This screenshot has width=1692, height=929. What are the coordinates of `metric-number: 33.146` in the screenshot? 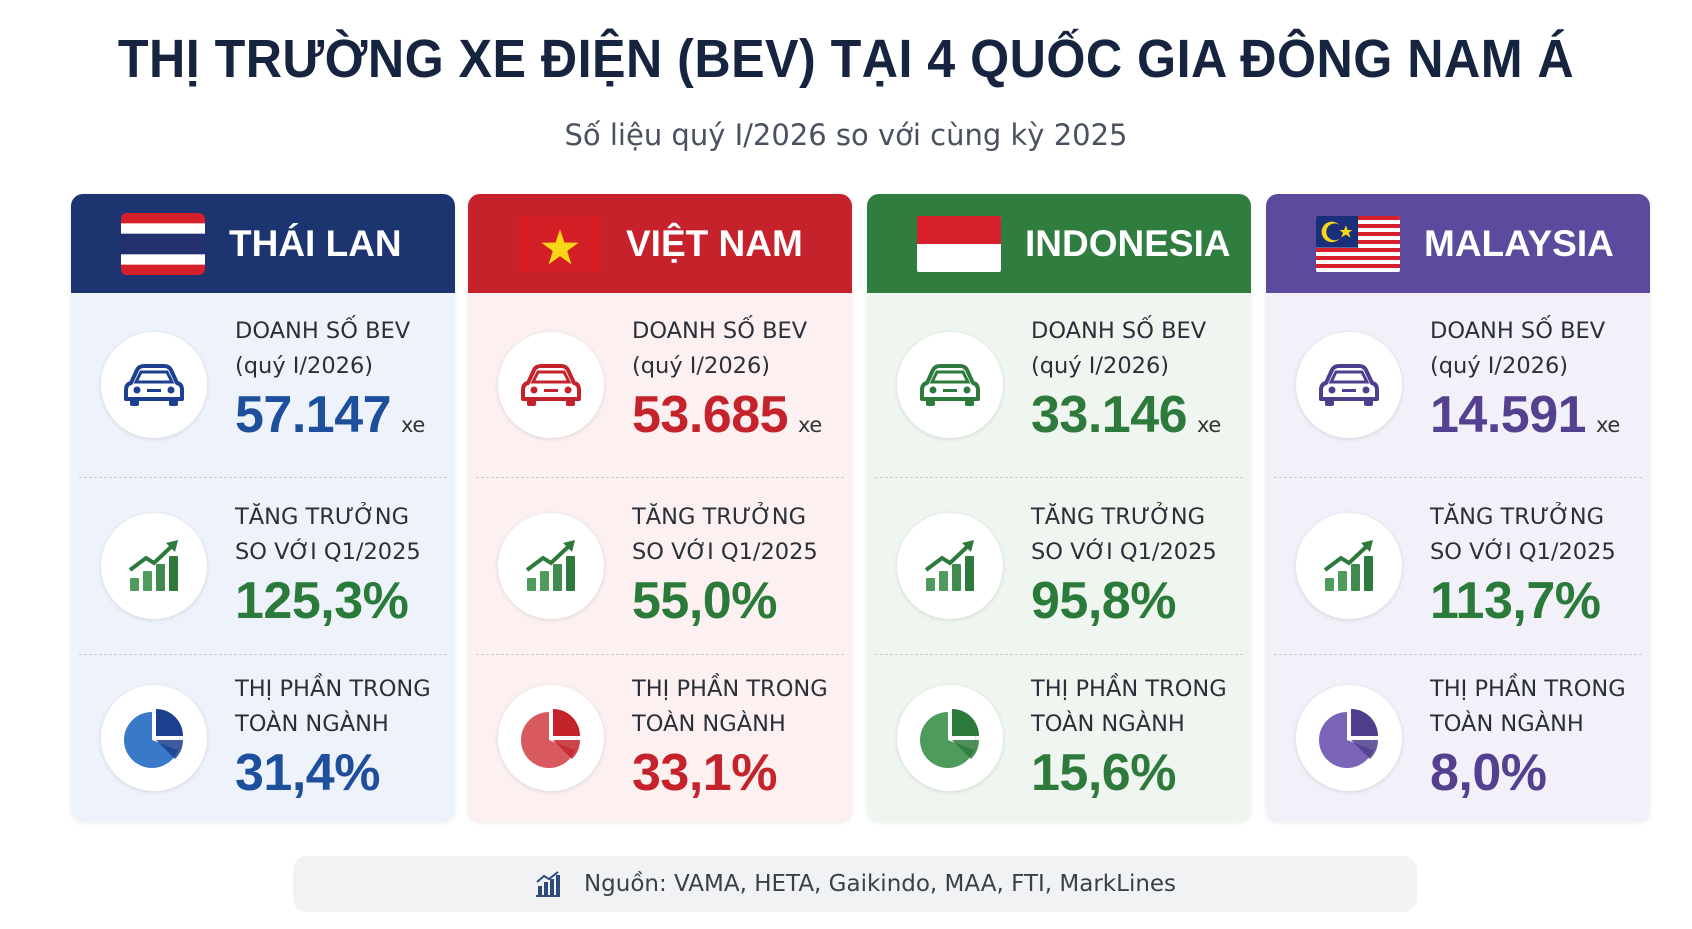 It's located at (1109, 415).